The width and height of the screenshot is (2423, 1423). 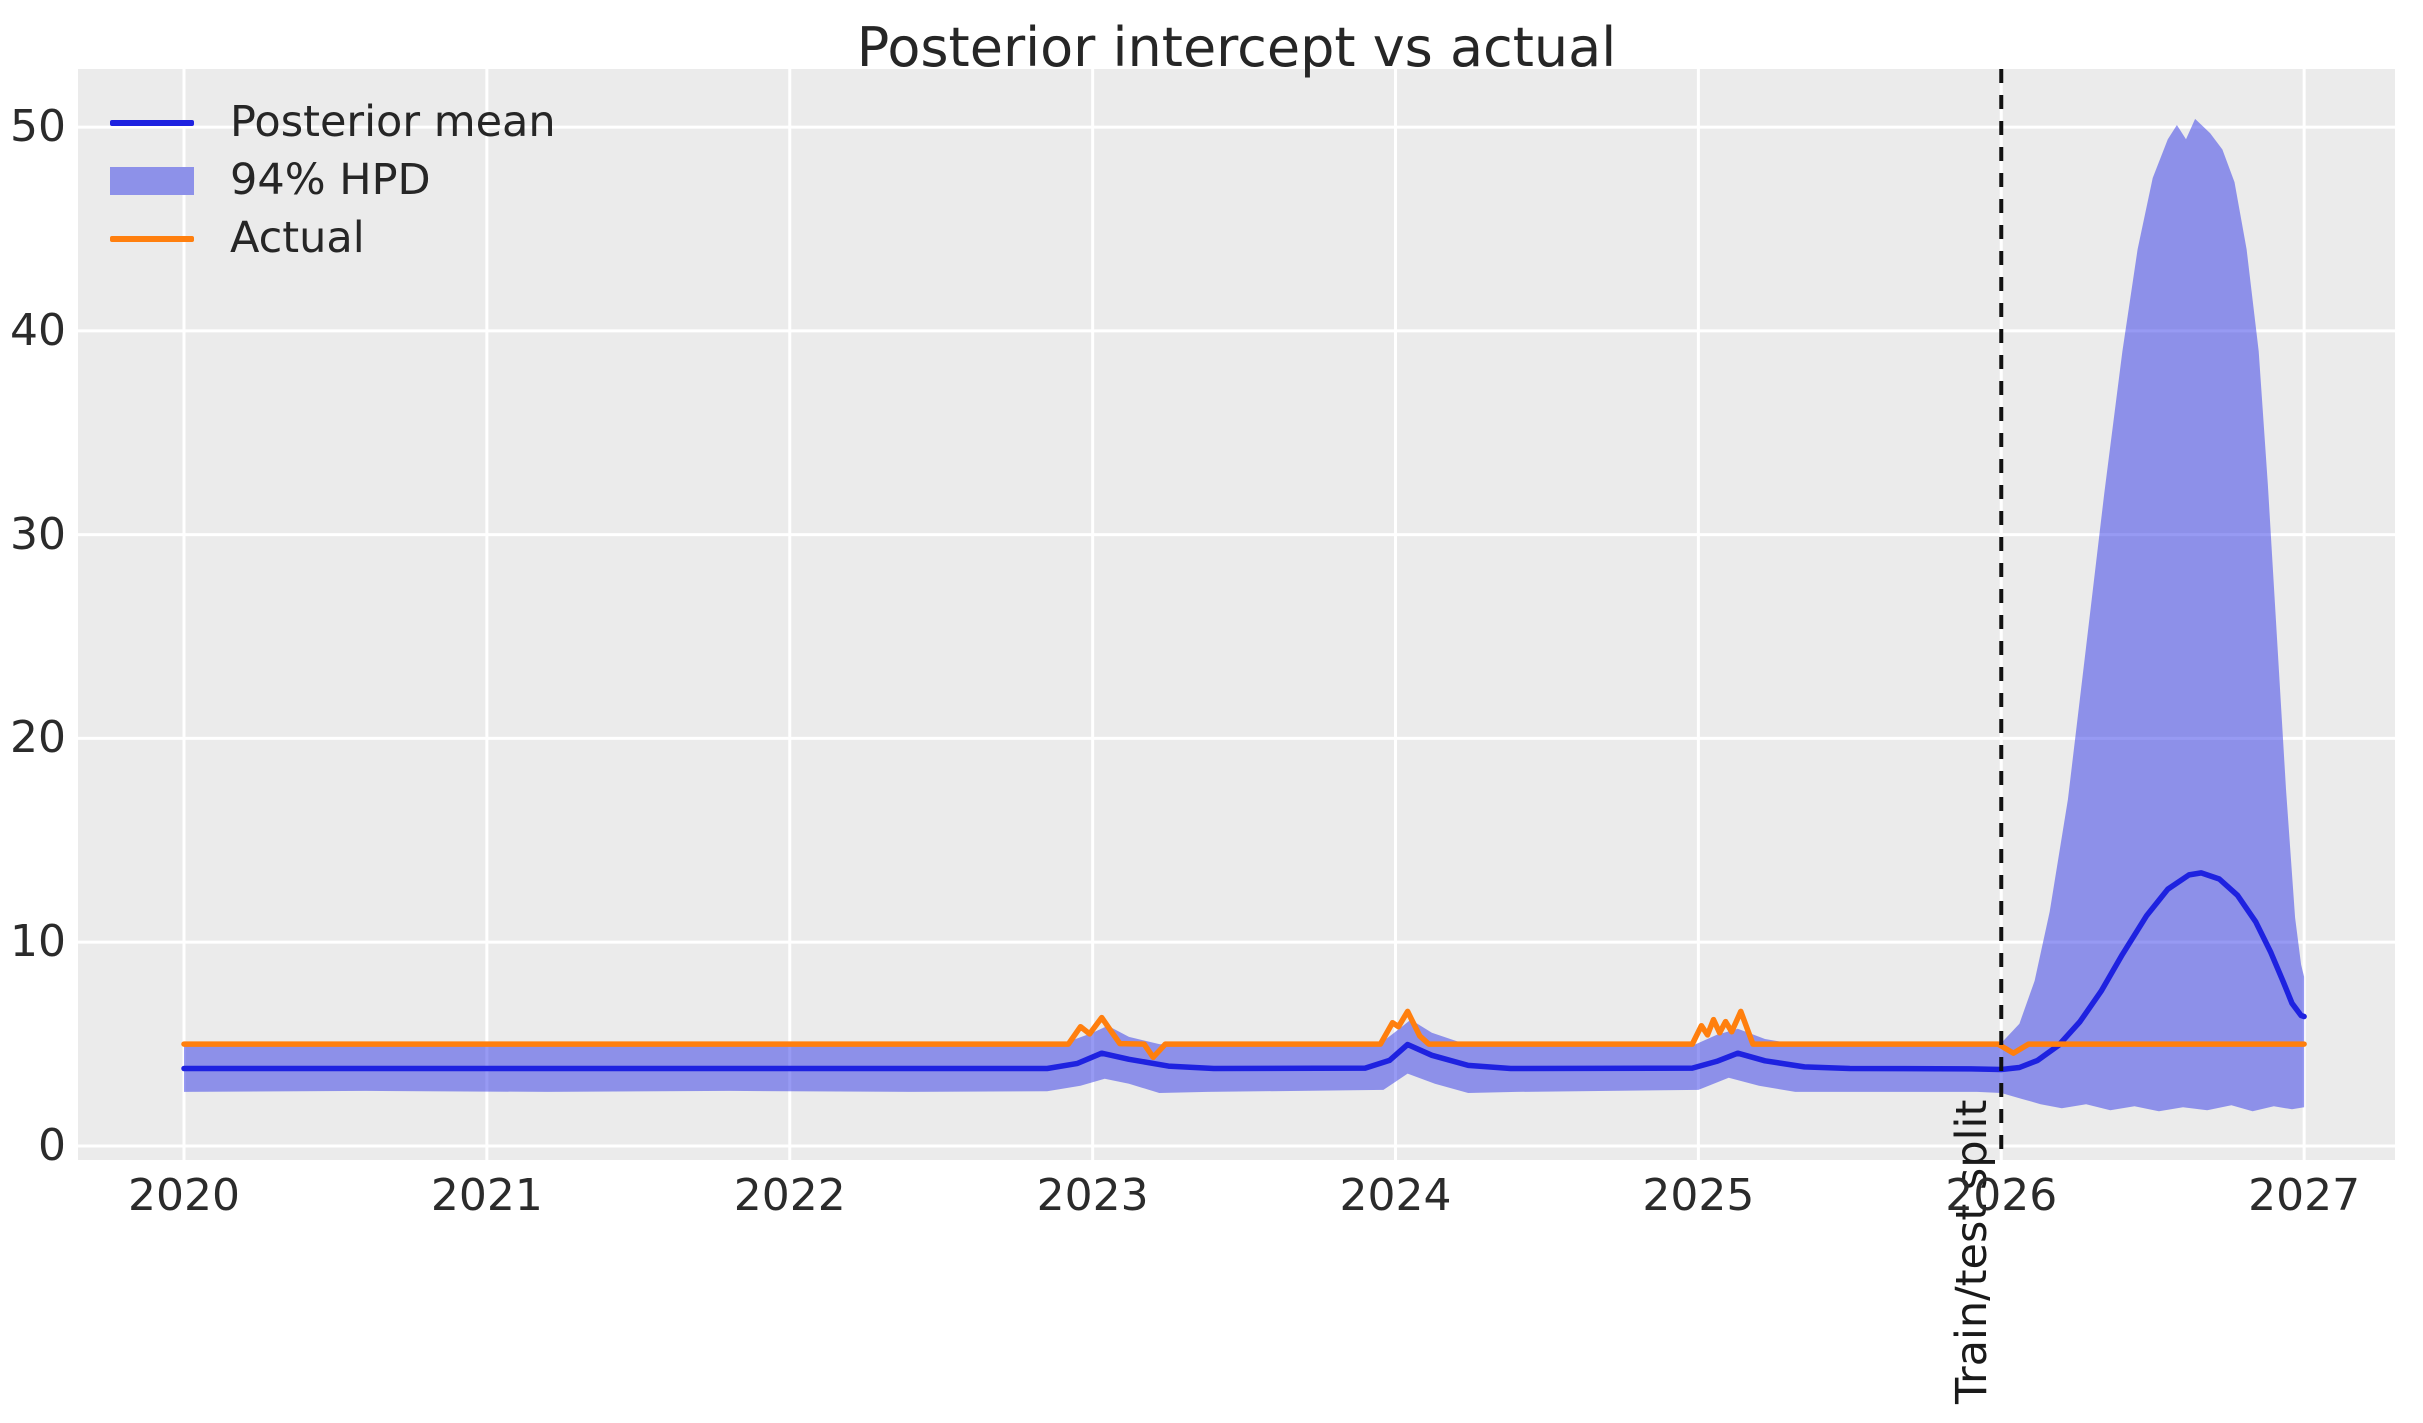 What do you see at coordinates (184, 1195) in the screenshot?
I see `x-tick-label: 2020` at bounding box center [184, 1195].